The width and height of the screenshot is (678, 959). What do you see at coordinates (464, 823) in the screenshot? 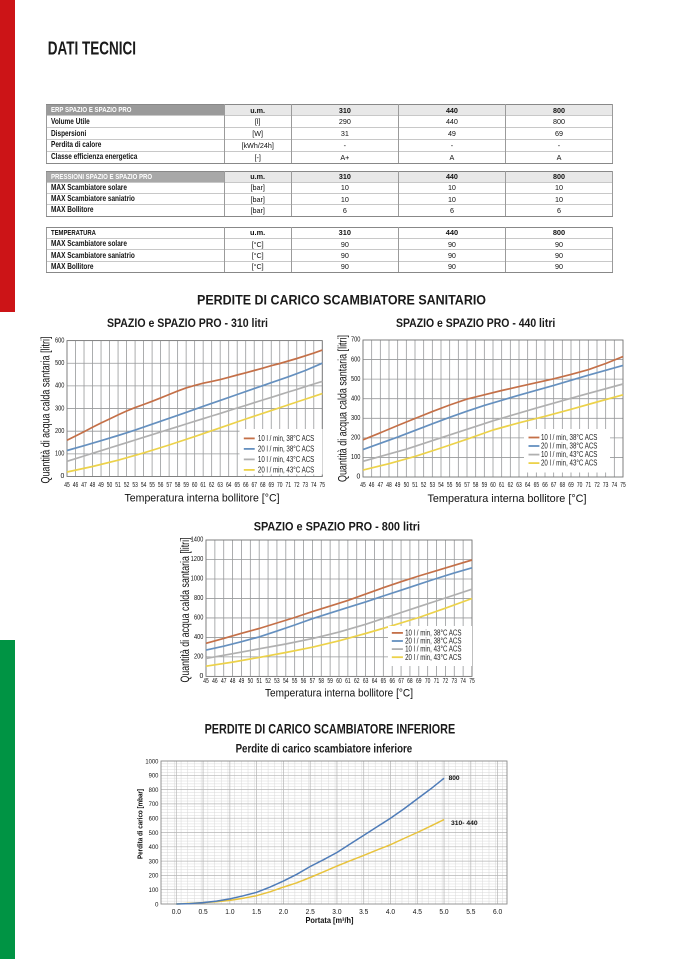
I see `svg-text: 310- 440` at bounding box center [464, 823].